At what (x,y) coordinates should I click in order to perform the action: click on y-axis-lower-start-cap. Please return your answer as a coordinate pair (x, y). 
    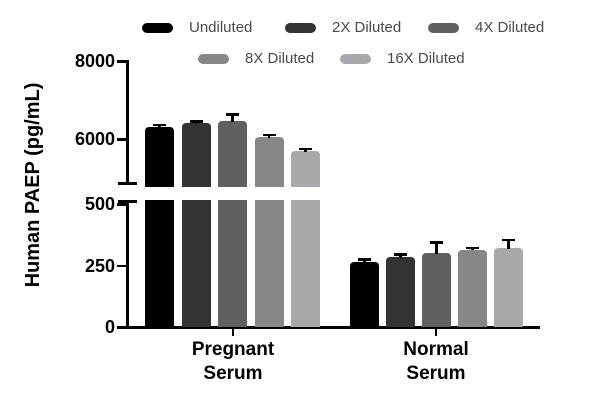
    Looking at the image, I should click on (127, 201).